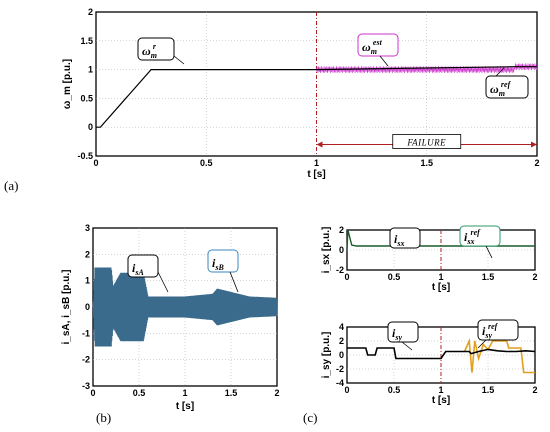 This screenshot has height=432, width=550. I want to click on svg-text: isy, so click(397, 334).